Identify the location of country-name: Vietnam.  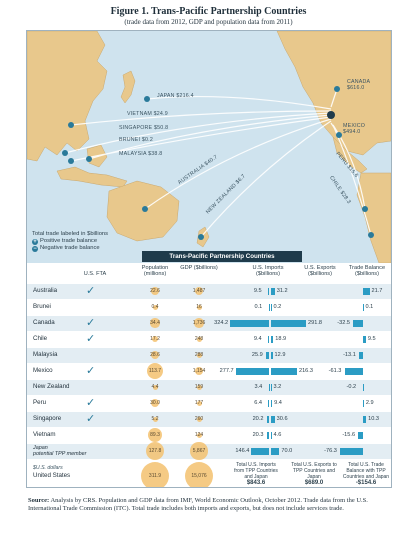
(44, 434).